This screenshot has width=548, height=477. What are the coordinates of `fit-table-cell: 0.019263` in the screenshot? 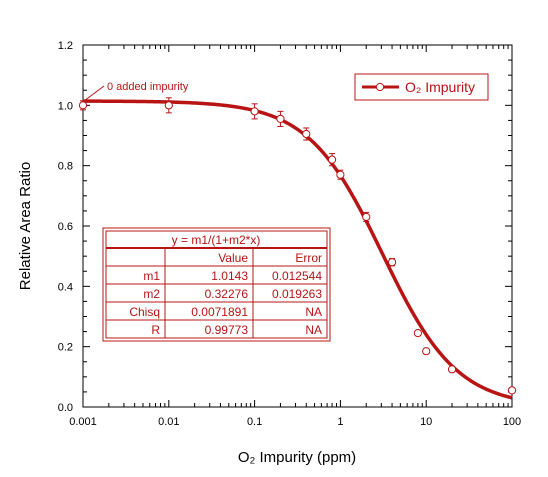 It's located at (297, 294).